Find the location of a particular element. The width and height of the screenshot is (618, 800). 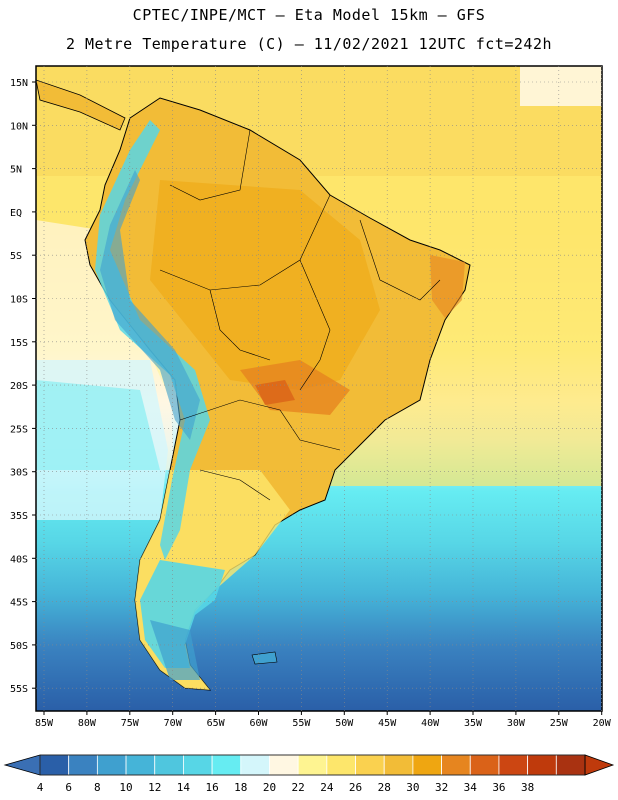

colorbar: 4 6 8 10 12 14 16 18 20 22 24 26 28 30 32 34 36 38 is located at coordinates (309, 774).